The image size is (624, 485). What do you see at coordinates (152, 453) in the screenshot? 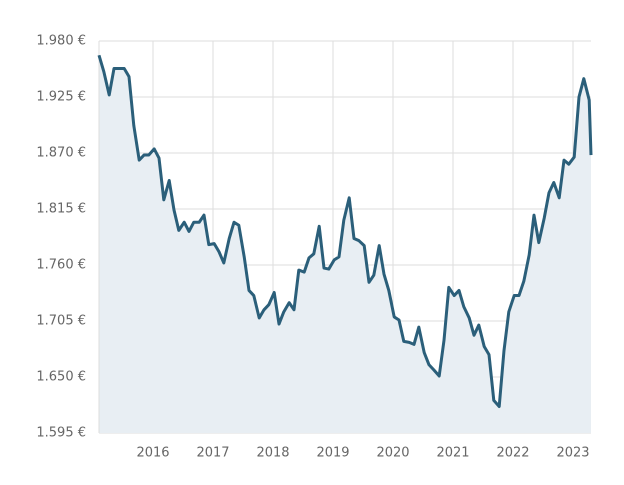
I see `x-tick-label: 2016` at bounding box center [152, 453].